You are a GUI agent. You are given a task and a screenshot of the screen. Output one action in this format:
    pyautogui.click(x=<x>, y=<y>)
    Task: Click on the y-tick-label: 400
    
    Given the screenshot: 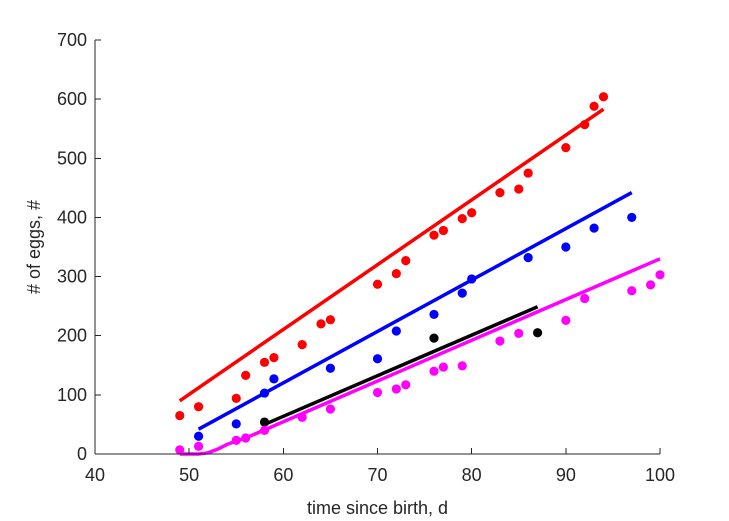 What is the action you would take?
    pyautogui.click(x=72, y=217)
    